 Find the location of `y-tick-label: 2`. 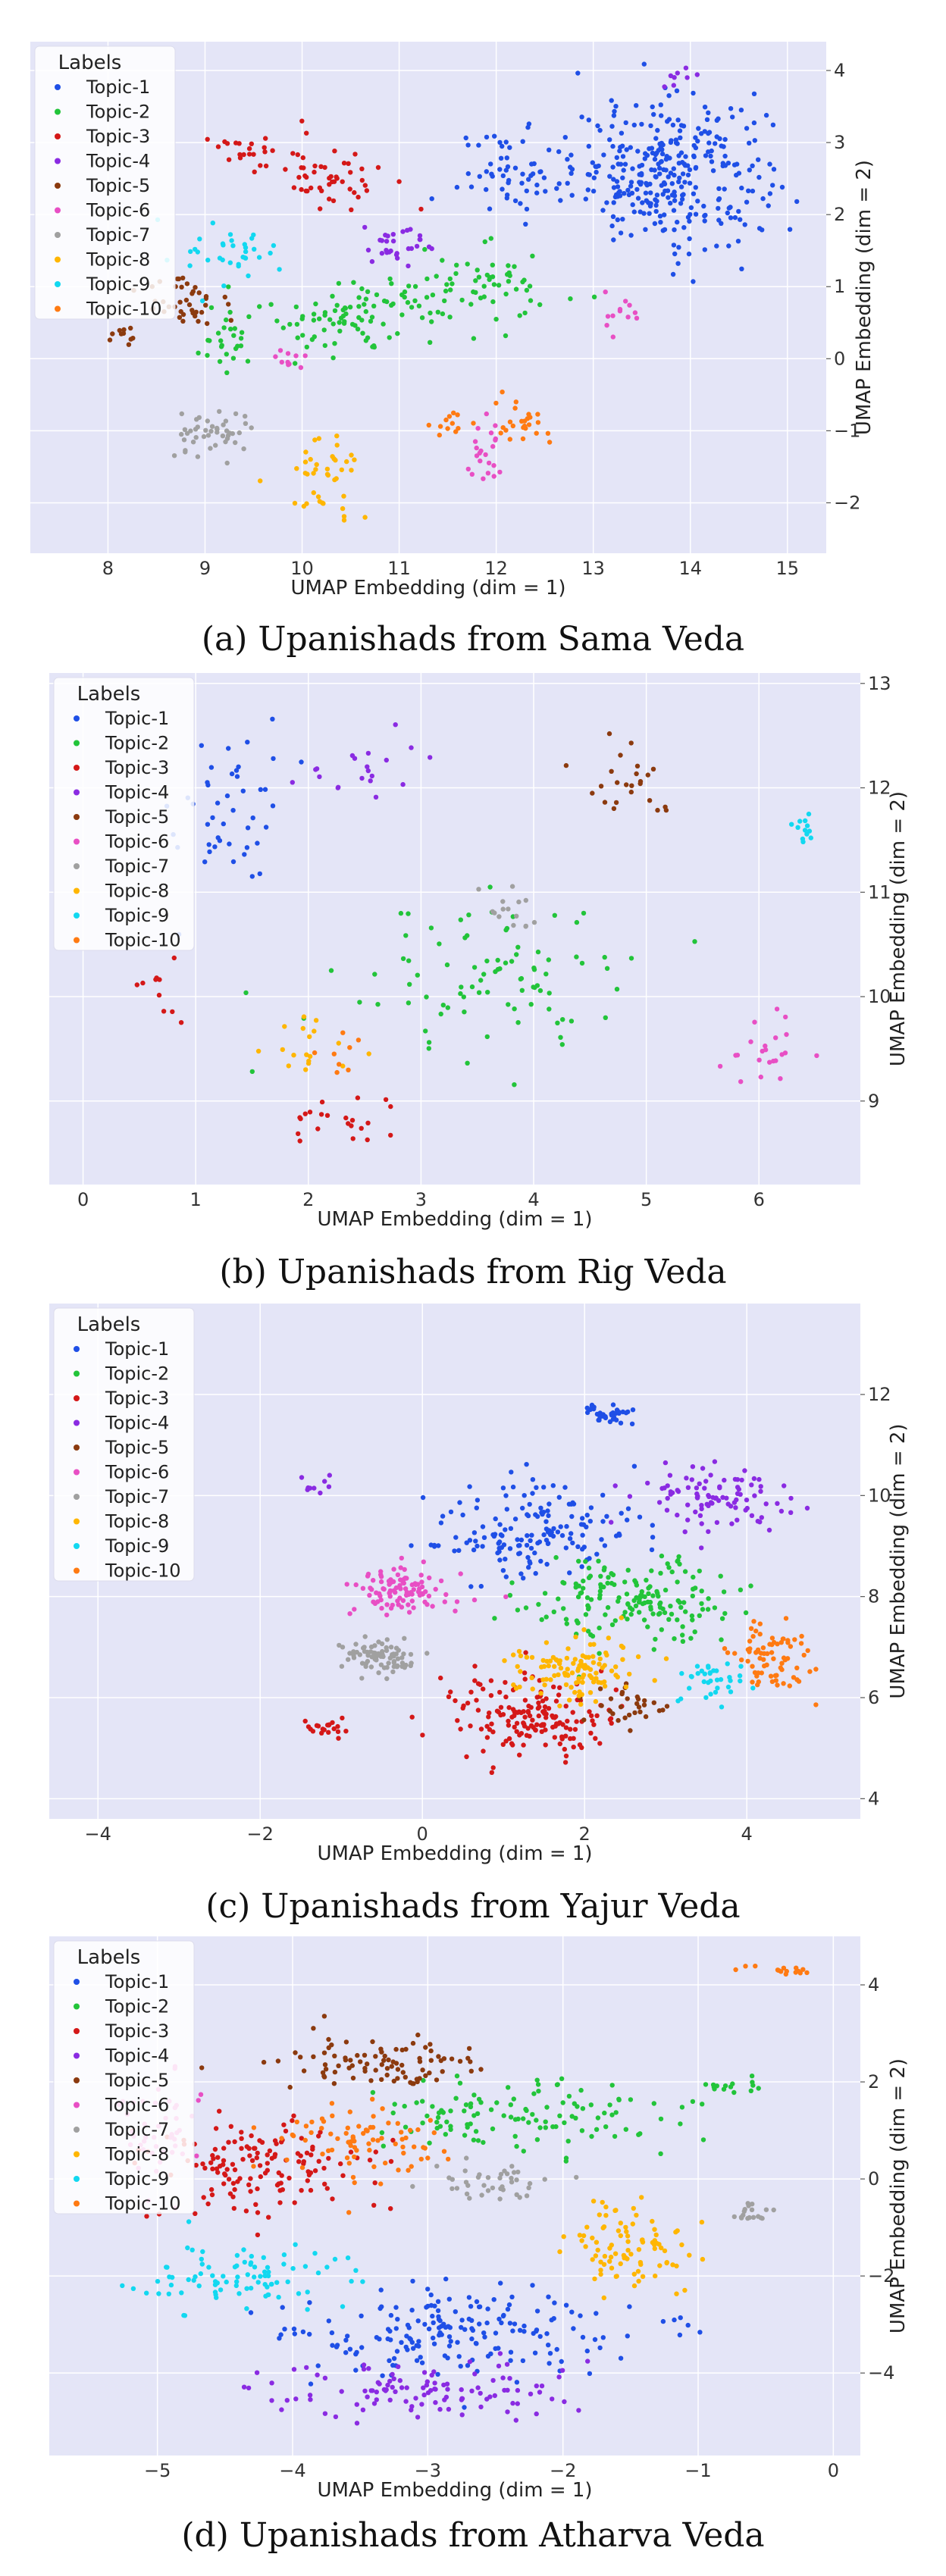

y-tick-label: 2 is located at coordinates (873, 2081).